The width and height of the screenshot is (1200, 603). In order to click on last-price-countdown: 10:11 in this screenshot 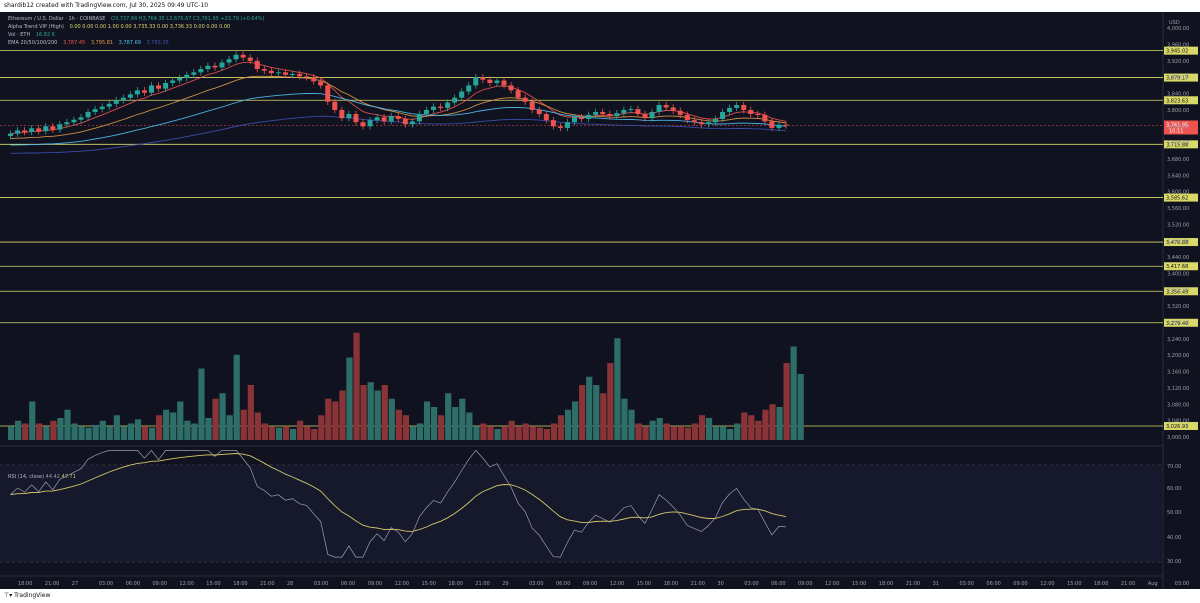, I will do `click(1176, 131)`.